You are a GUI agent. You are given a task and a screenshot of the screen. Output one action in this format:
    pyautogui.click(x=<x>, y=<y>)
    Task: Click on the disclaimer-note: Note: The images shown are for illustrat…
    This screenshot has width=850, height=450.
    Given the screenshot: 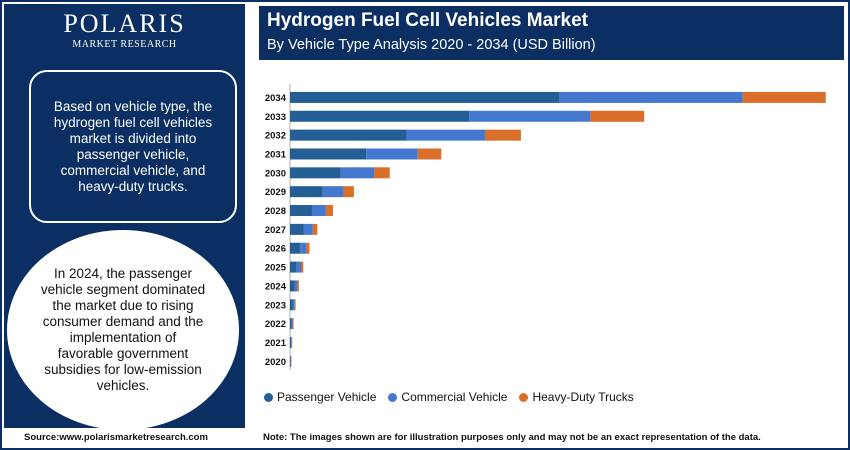 What is the action you would take?
    pyautogui.click(x=512, y=437)
    